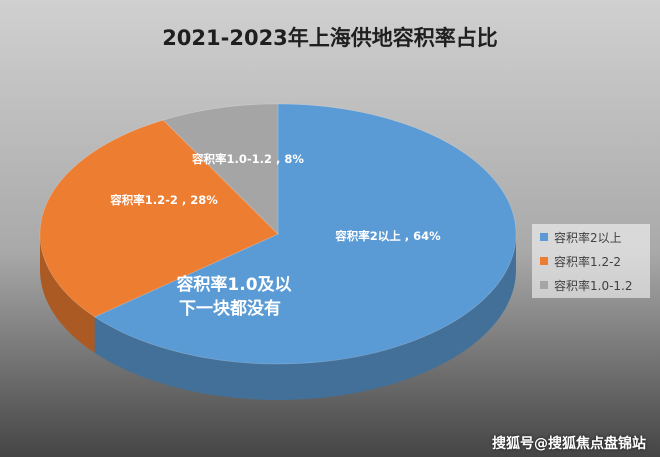  I want to click on legend: 容积率2以上 容积率1.2-2 容积率1.0-1.2, so click(591, 261).